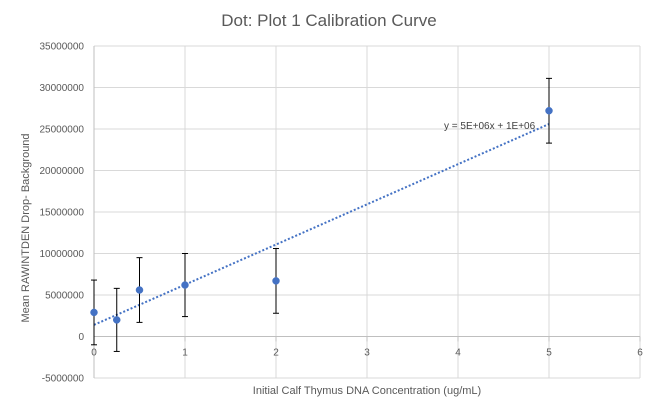 This screenshot has height=406, width=658. Describe the element at coordinates (328, 20) in the screenshot. I see `chart-title: Dot: Plot 1 Calibration Curve` at that location.